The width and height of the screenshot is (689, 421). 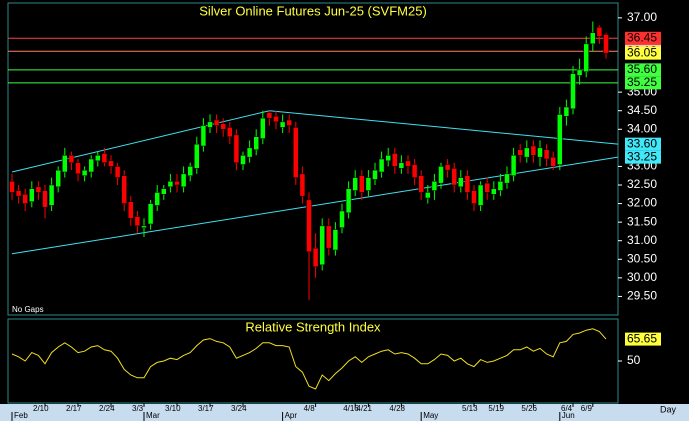 What do you see at coordinates (351, 408) in the screenshot?
I see `x-tick-label: 4/16` at bounding box center [351, 408].